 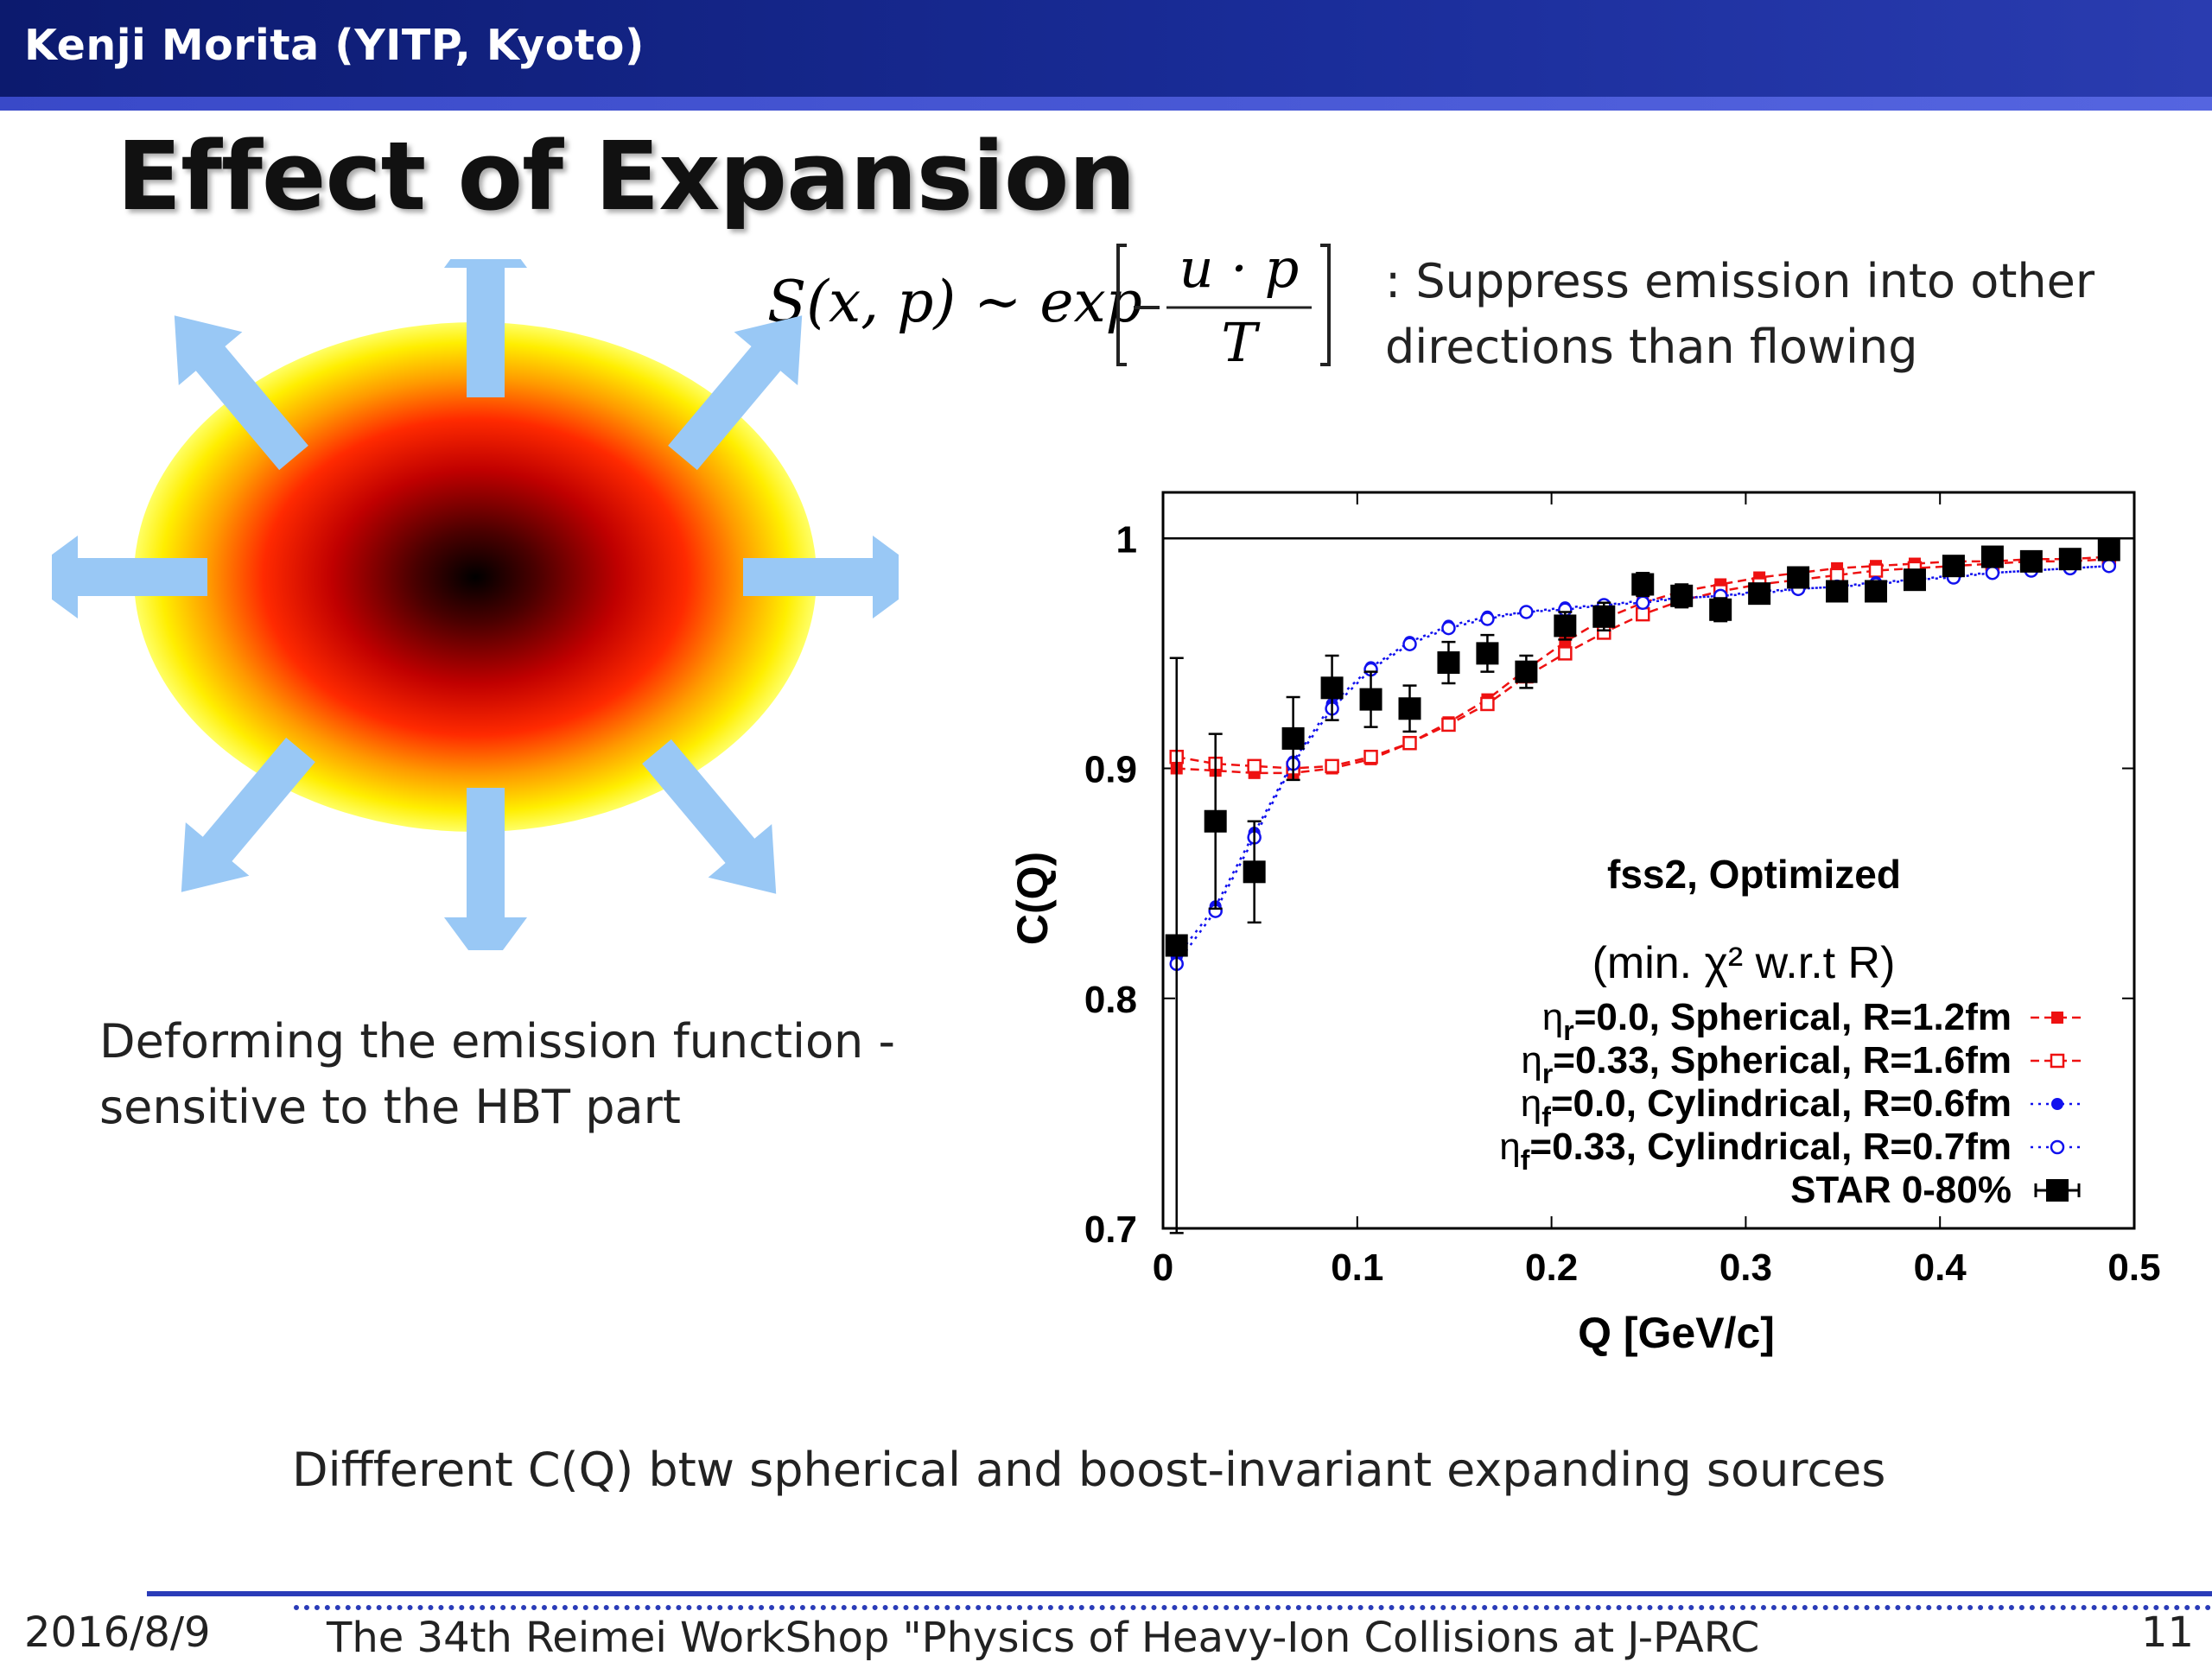 I want to click on header-stripe, so click(x=1106, y=104).